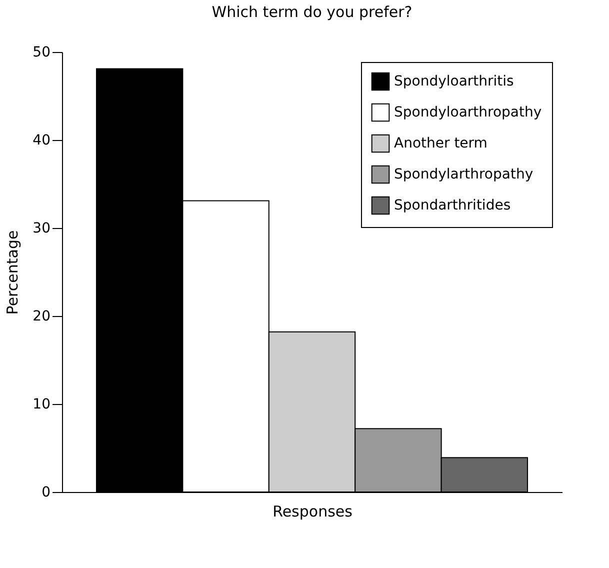 This screenshot has height=568, width=609. What do you see at coordinates (41, 52) in the screenshot?
I see `y-tick-label: 50` at bounding box center [41, 52].